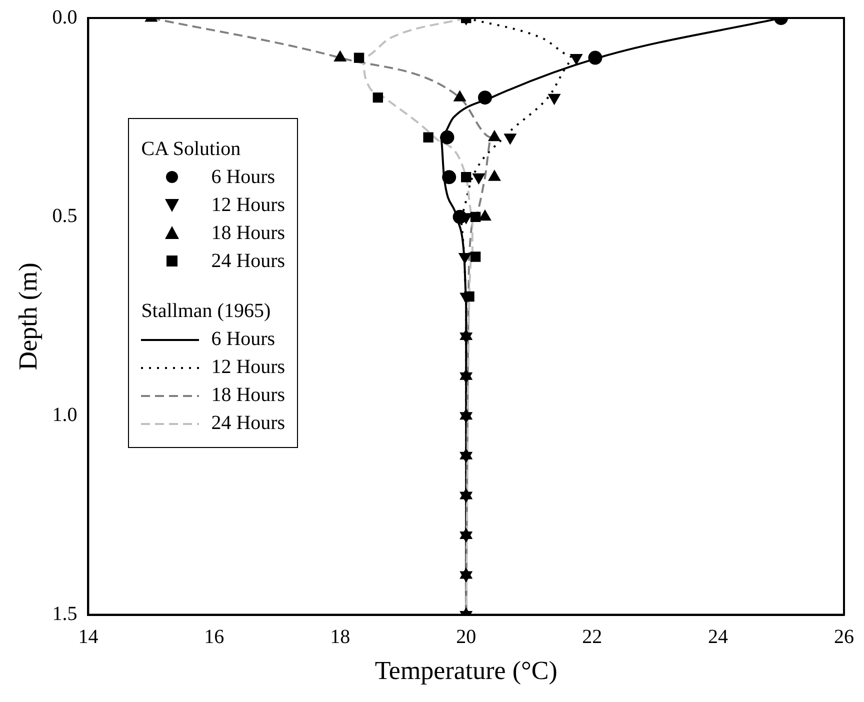 This screenshot has height=702, width=864. I want to click on x-tick-label: 14, so click(88, 637).